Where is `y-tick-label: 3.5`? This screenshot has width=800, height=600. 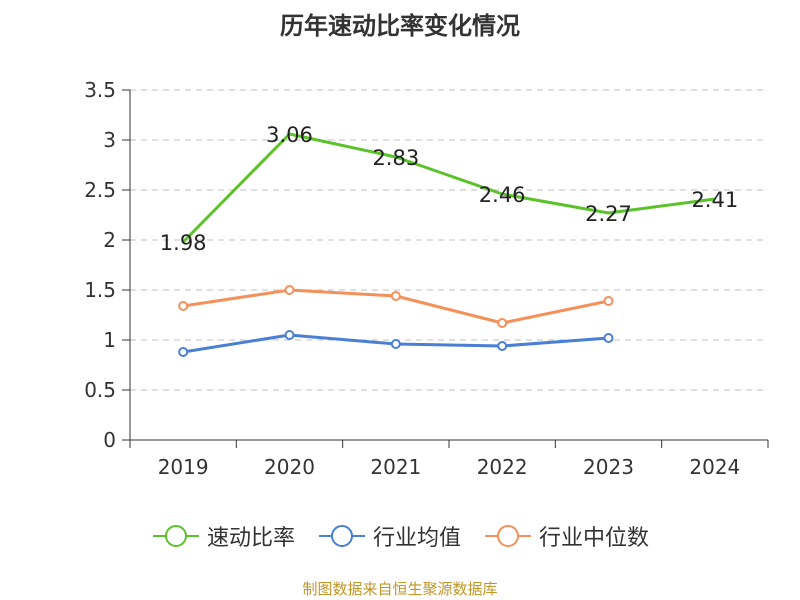
y-tick-label: 3.5 is located at coordinates (100, 90).